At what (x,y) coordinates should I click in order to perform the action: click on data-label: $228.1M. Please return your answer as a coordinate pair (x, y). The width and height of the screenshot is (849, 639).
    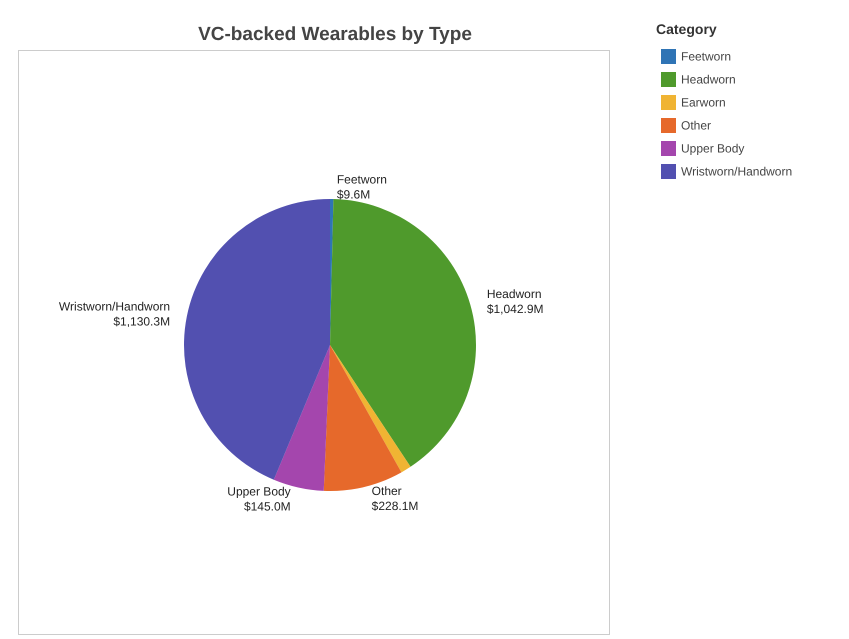
    Looking at the image, I should click on (395, 506).